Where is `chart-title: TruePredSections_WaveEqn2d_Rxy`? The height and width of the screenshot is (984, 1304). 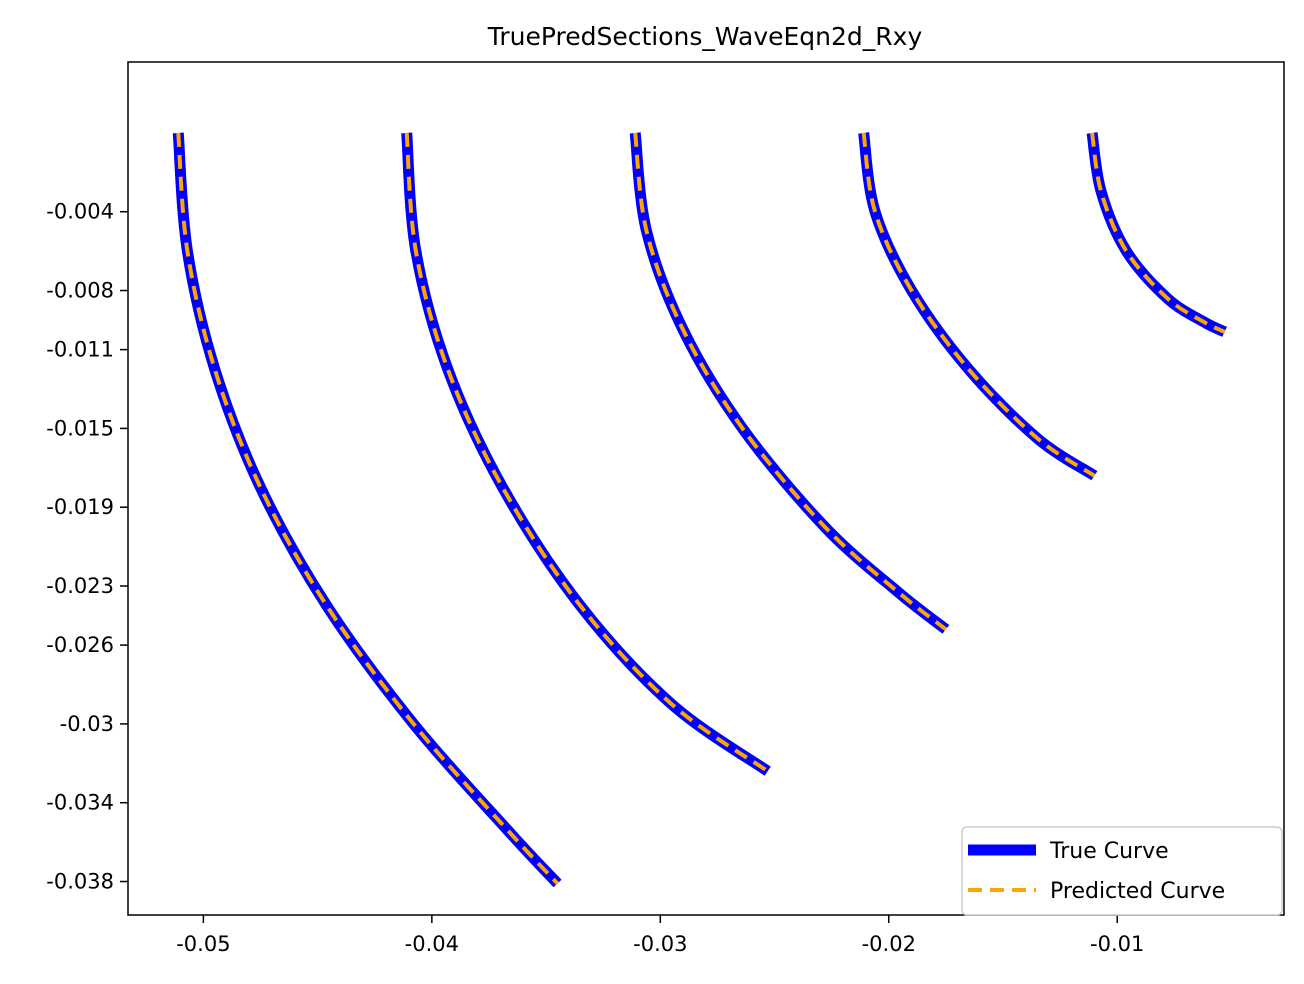 chart-title: TruePredSections_WaveEqn2d_Rxy is located at coordinates (705, 36).